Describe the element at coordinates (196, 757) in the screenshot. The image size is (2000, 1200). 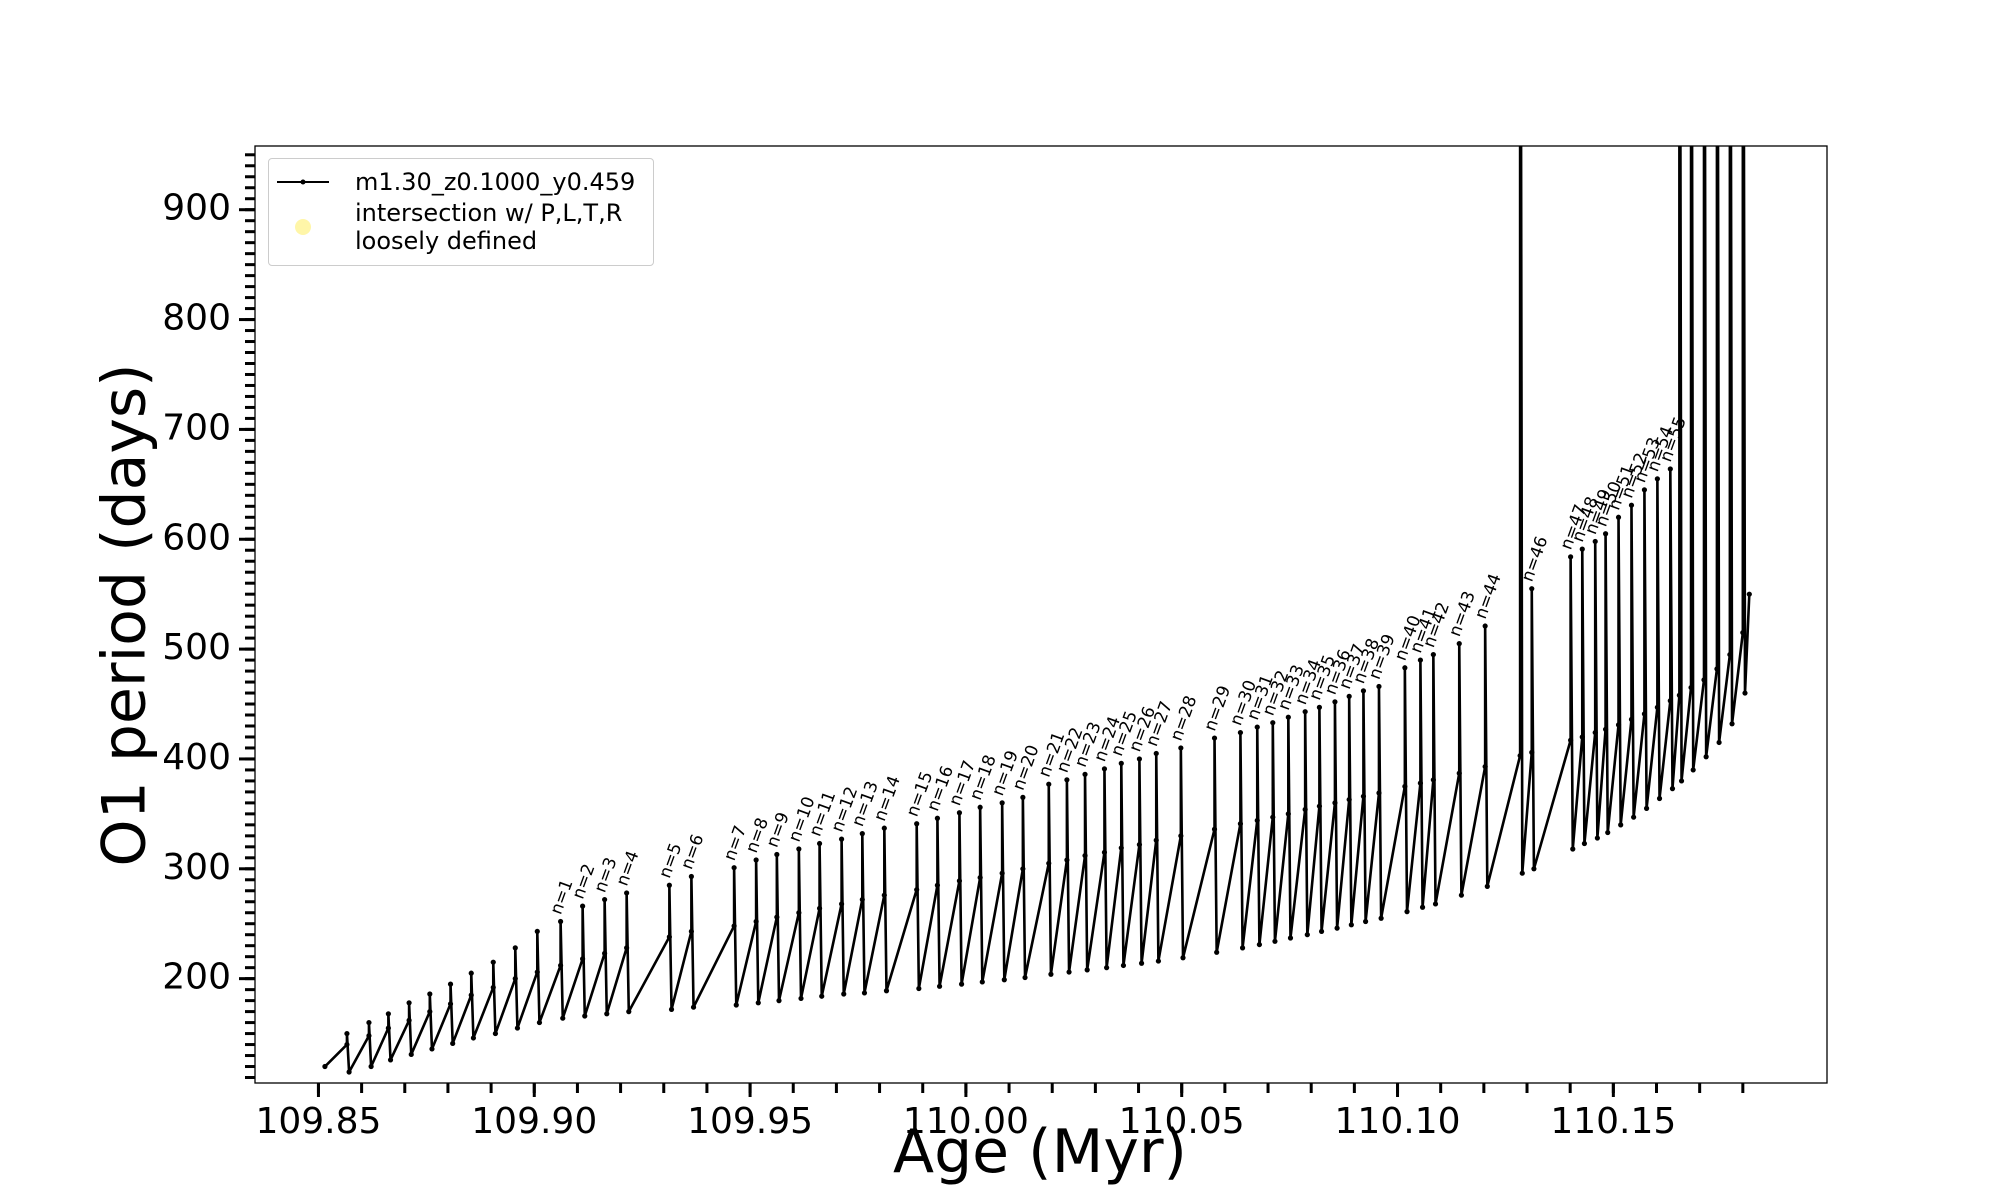
I see `y-tick-label: 400` at that location.